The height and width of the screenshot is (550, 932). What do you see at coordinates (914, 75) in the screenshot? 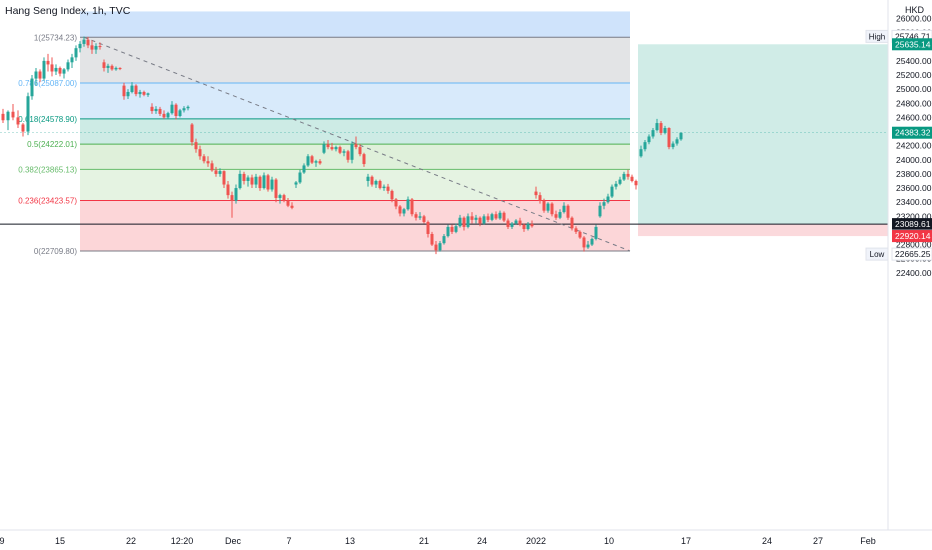
I see `y-tick-label-4: 25200.00` at bounding box center [914, 75].